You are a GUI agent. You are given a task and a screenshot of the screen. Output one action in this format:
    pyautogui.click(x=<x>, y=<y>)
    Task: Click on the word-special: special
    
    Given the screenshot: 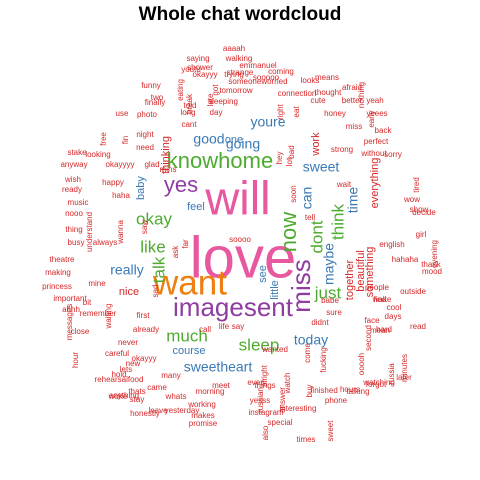 What is the action you would take?
    pyautogui.click(x=280, y=422)
    